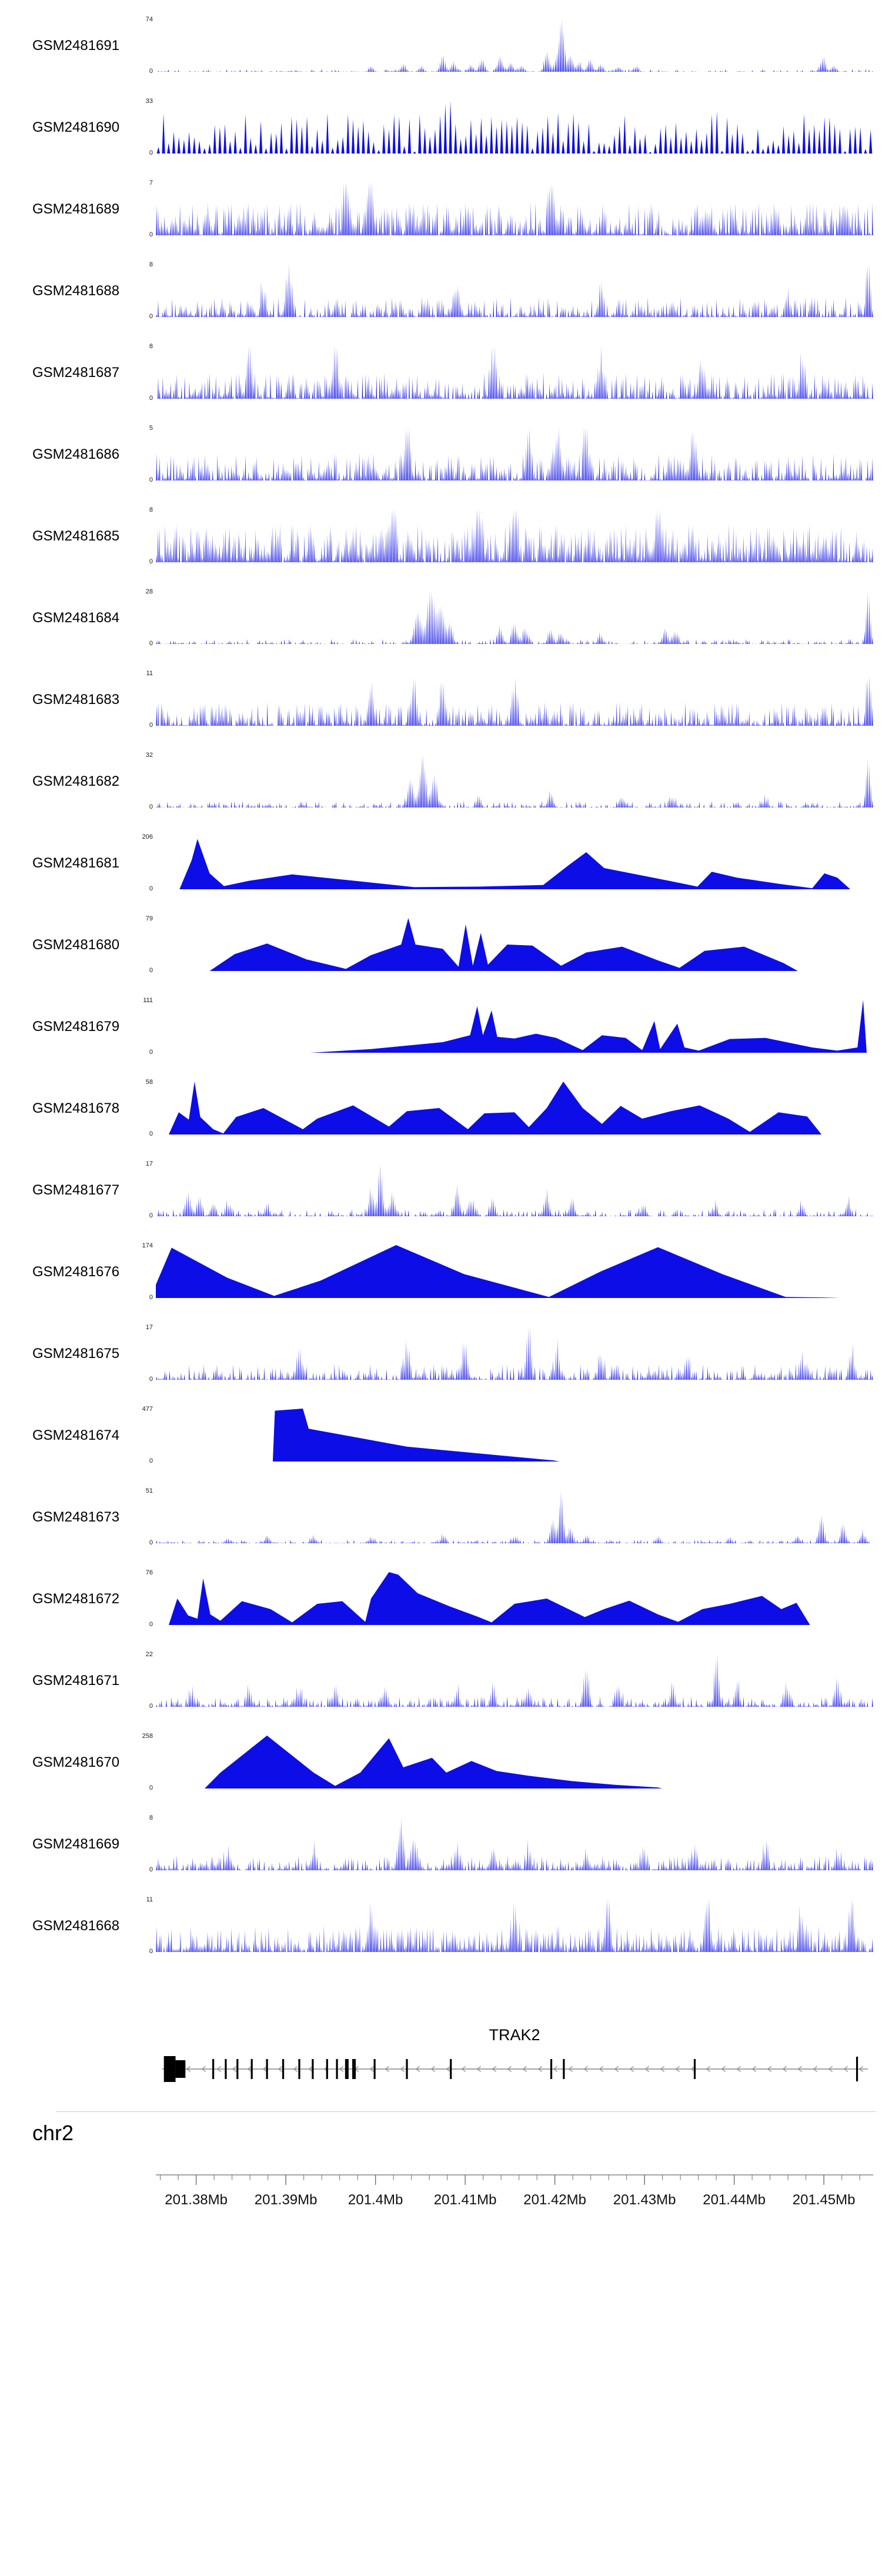 The width and height of the screenshot is (882, 2576). What do you see at coordinates (76, 1027) in the screenshot?
I see `sample-label: GSM2481679` at bounding box center [76, 1027].